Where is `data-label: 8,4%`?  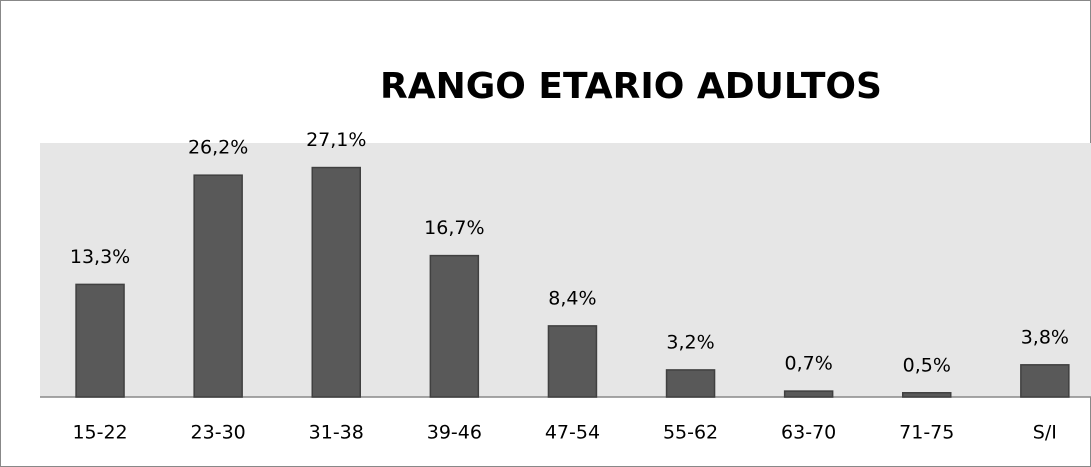
data-label: 8,4% is located at coordinates (572, 298).